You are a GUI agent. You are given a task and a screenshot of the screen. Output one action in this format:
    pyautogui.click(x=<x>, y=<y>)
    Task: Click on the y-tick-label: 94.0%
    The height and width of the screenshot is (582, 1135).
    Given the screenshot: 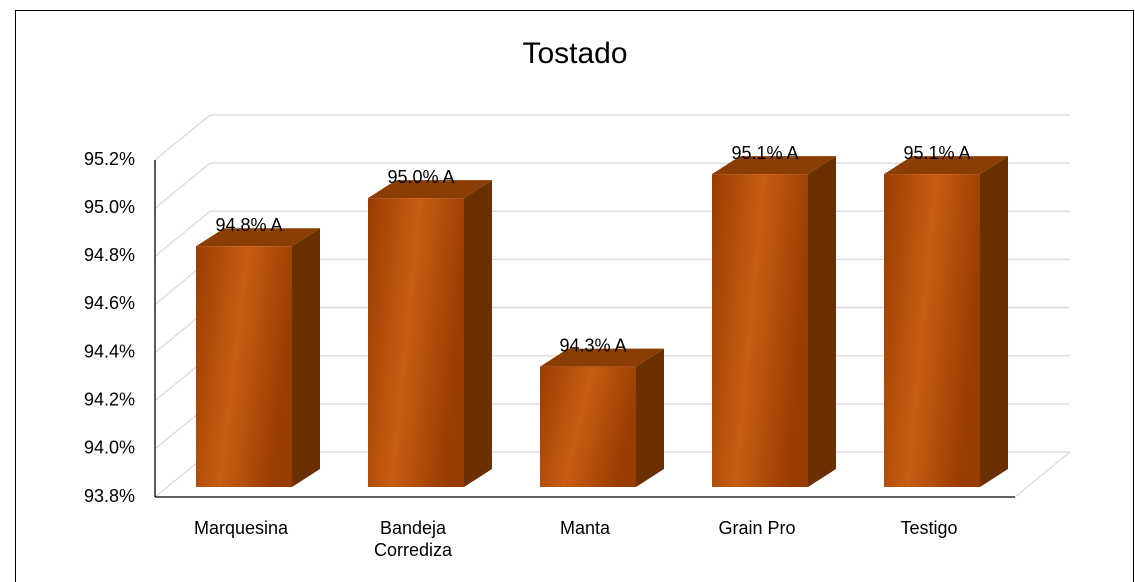 What is the action you would take?
    pyautogui.click(x=109, y=448)
    